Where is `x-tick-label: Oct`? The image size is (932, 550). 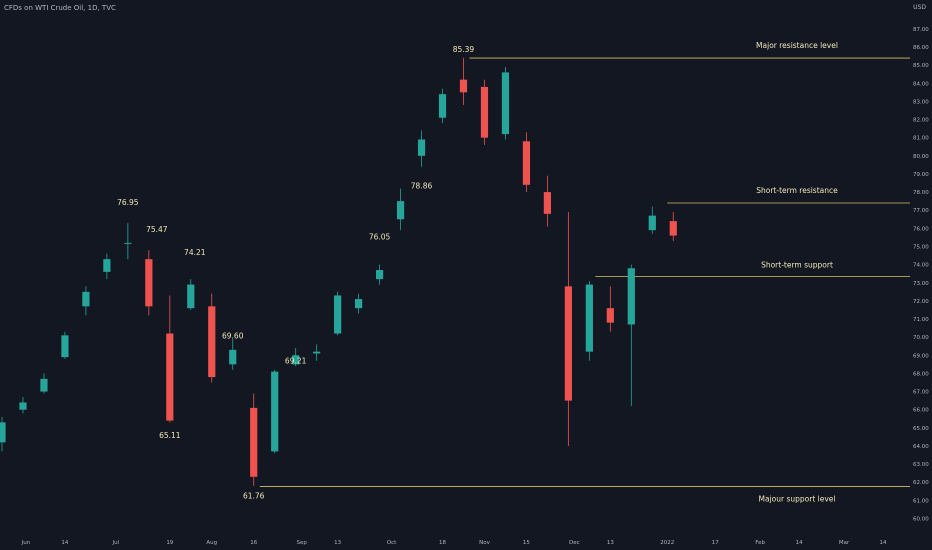 x-tick-label: Oct is located at coordinates (392, 543).